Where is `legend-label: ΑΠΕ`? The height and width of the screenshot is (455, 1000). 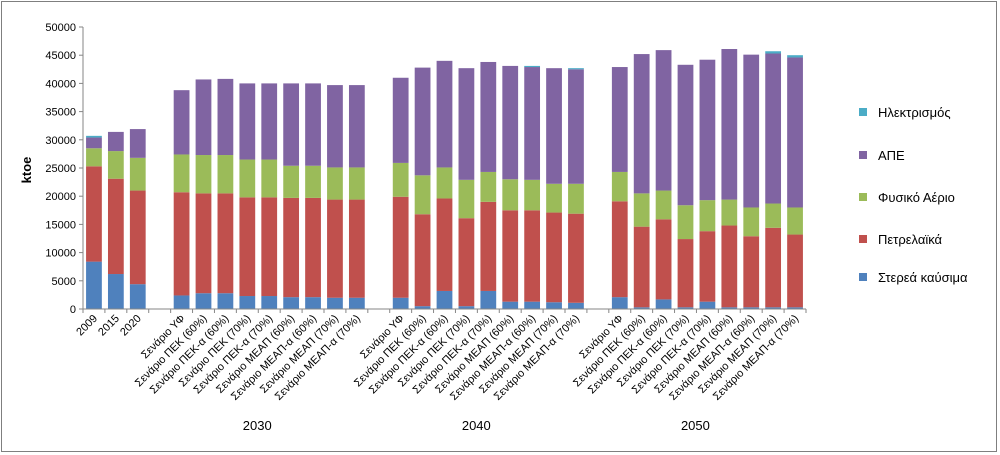
legend-label: ΑΠΕ is located at coordinates (891, 155).